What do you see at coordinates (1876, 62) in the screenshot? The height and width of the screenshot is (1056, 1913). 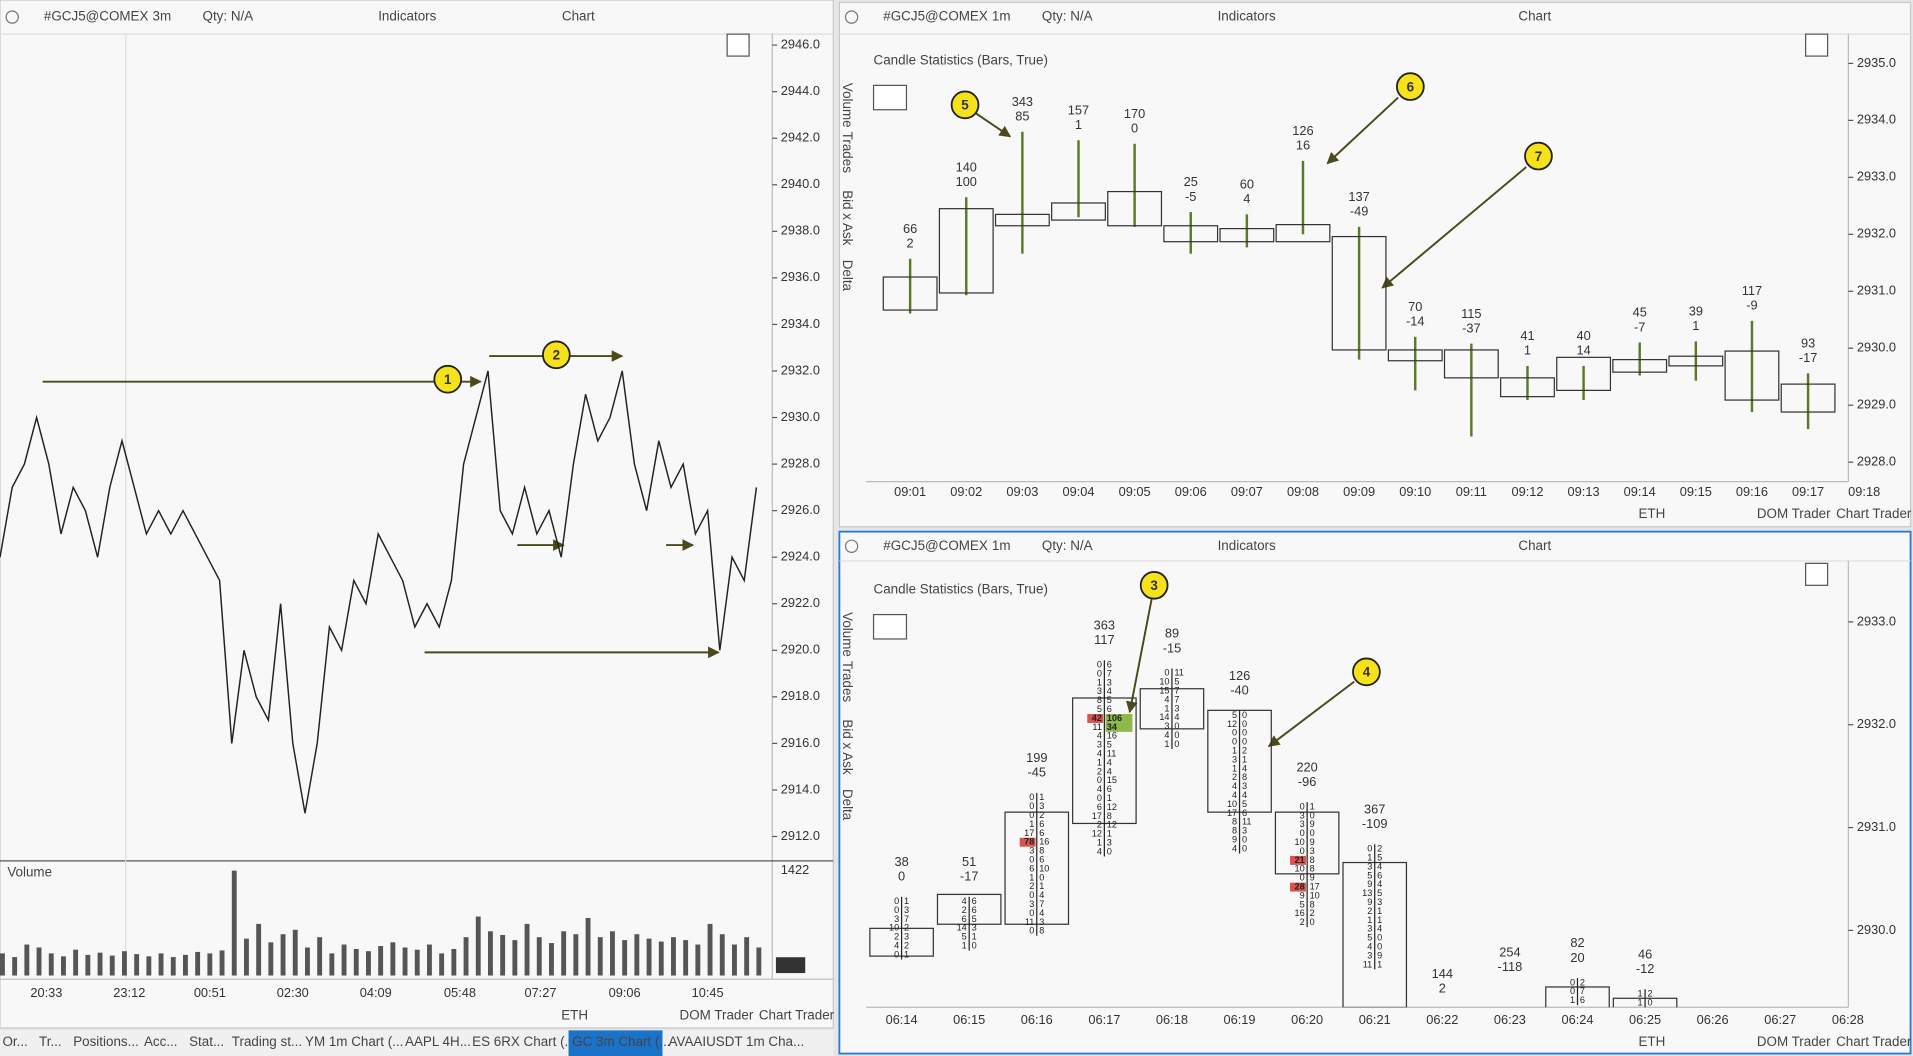 I see `y-tick-label: 2935.0` at bounding box center [1876, 62].